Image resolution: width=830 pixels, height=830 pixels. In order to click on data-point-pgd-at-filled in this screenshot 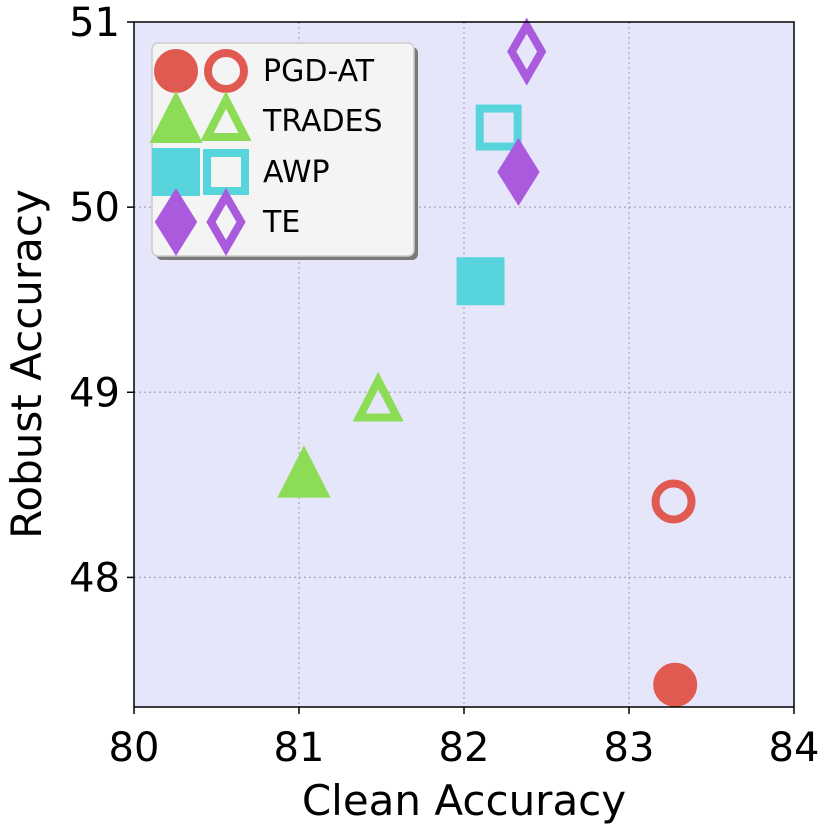, I will do `click(675, 684)`.